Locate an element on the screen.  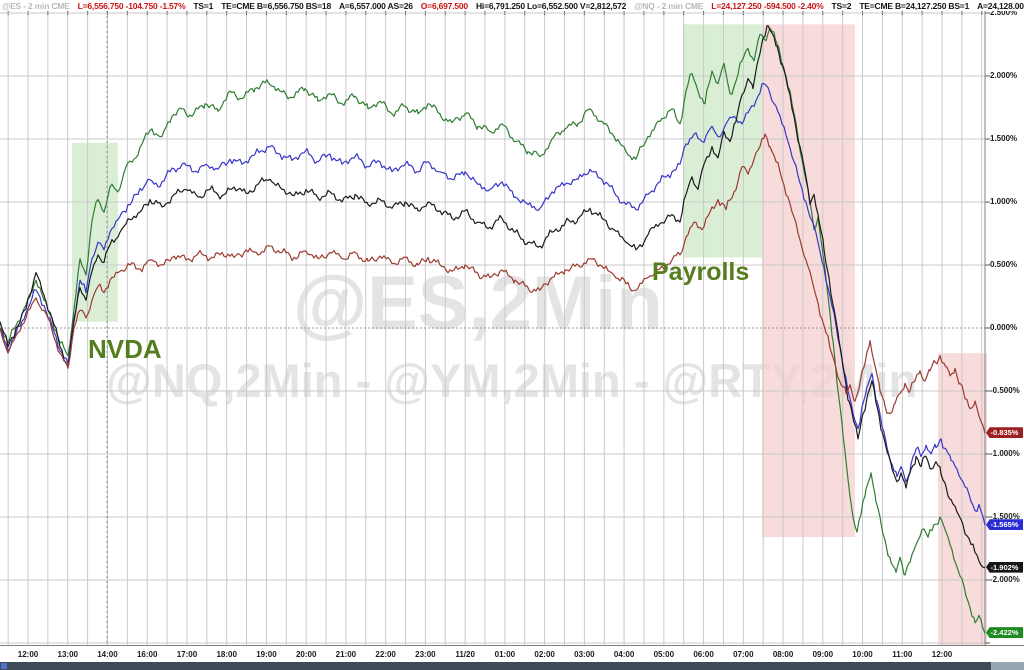
bottom-scrollbar is located at coordinates (512, 666).